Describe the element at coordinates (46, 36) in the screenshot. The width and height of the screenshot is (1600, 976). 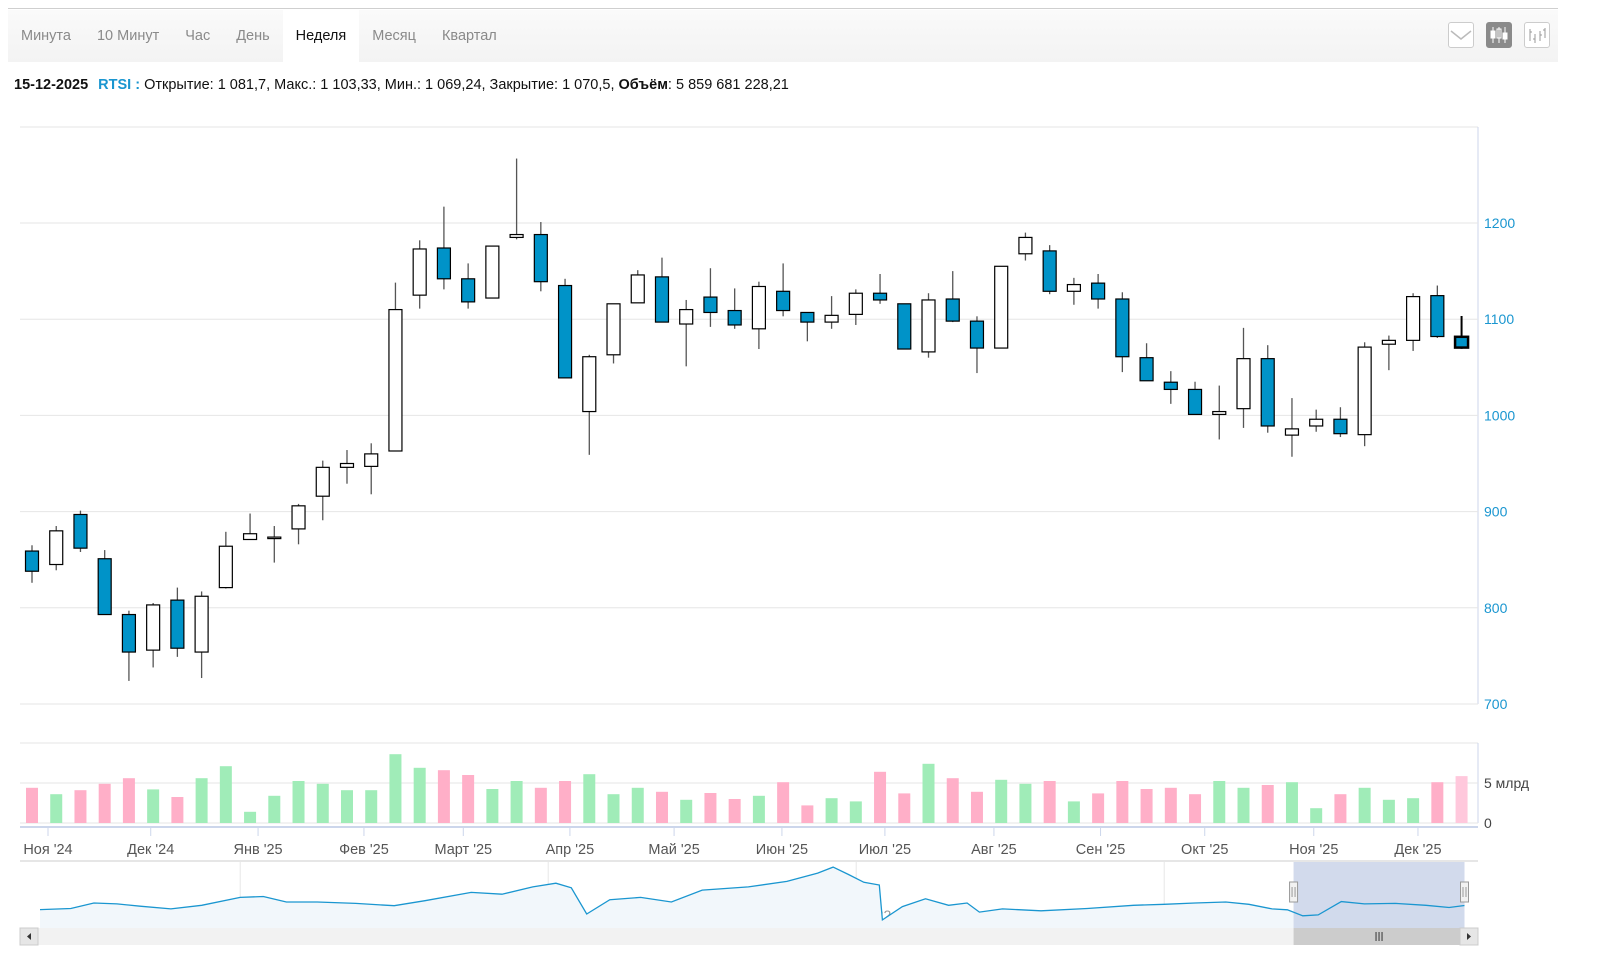
I see `tab-minute: Минута` at that location.